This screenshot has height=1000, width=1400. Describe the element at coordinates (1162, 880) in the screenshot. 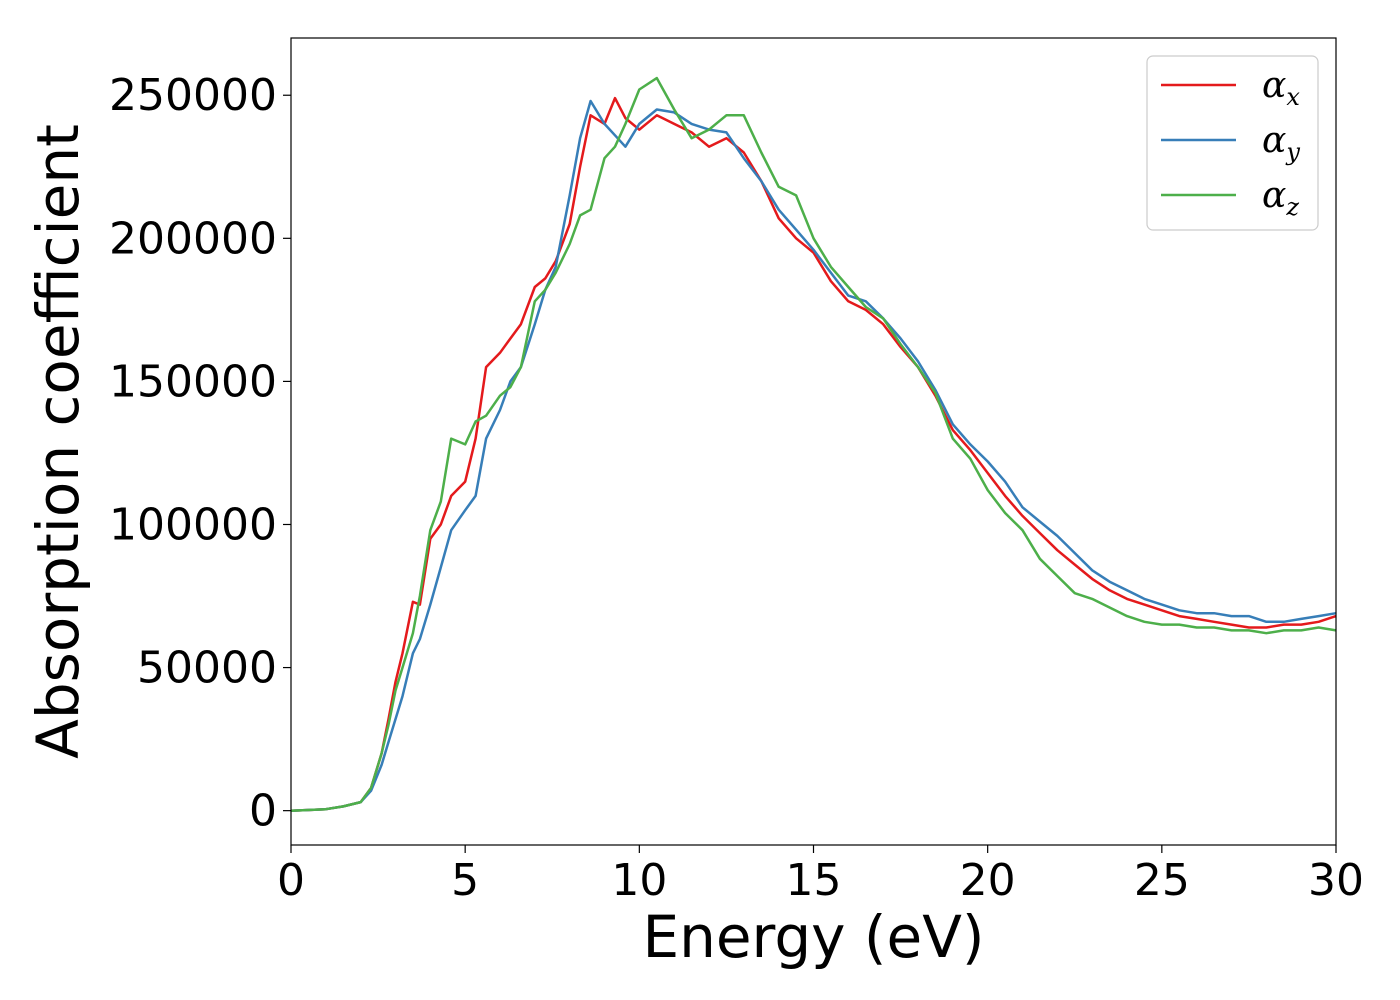

I see `x-tick-label: 25` at that location.